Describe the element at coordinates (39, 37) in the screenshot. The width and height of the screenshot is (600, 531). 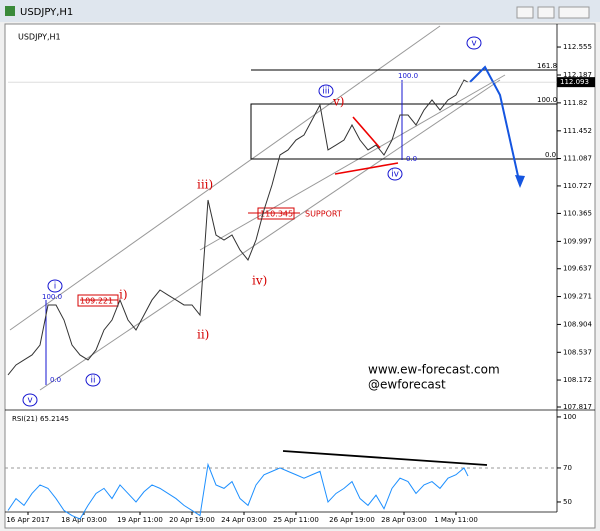
I see `chart-label: USDJPY,H1` at that location.